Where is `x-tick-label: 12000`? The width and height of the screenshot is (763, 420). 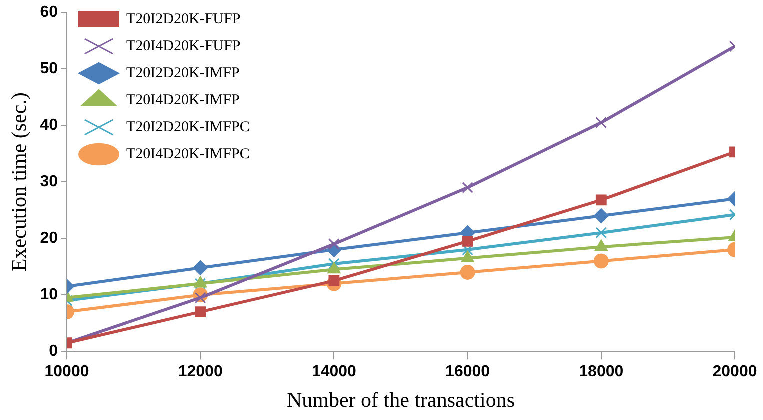 x-tick-label: 12000 is located at coordinates (200, 372).